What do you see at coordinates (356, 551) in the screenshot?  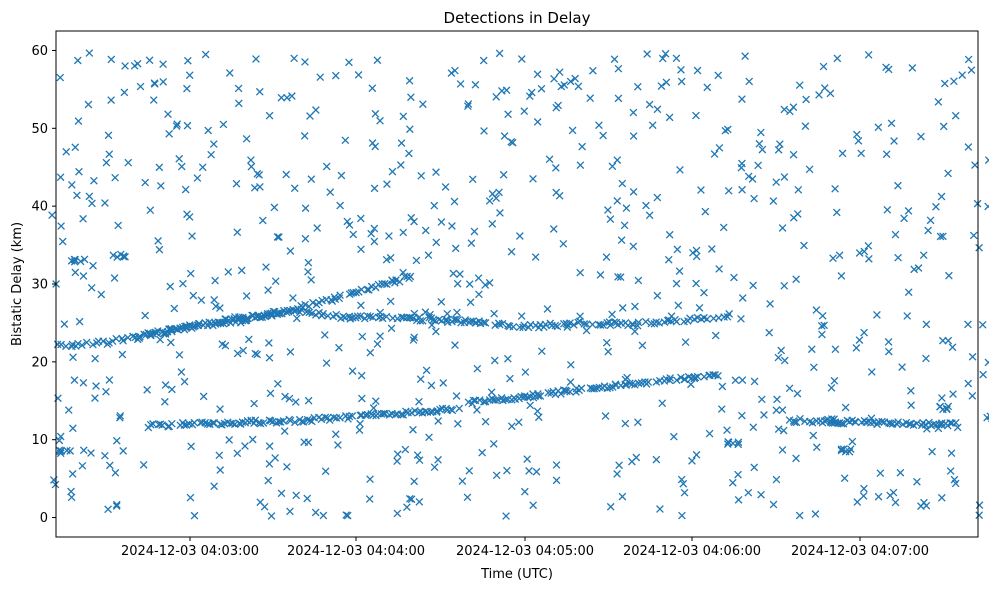 I see `x-tick-label: 2024-12-03 04:04:00` at bounding box center [356, 551].